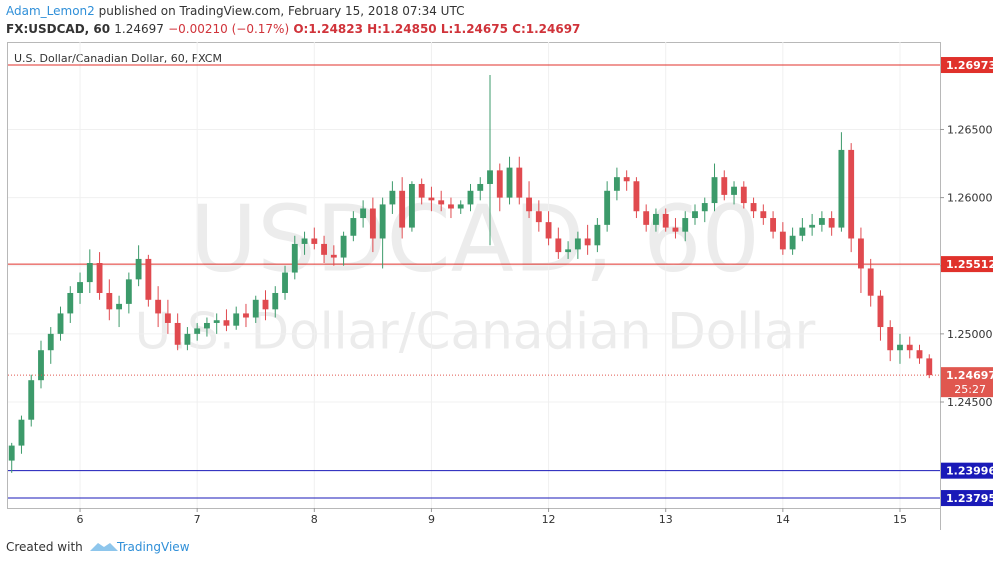 The image size is (1000, 565). Describe the element at coordinates (970, 198) in the screenshot. I see `y-tick-label: 1.26000` at that location.